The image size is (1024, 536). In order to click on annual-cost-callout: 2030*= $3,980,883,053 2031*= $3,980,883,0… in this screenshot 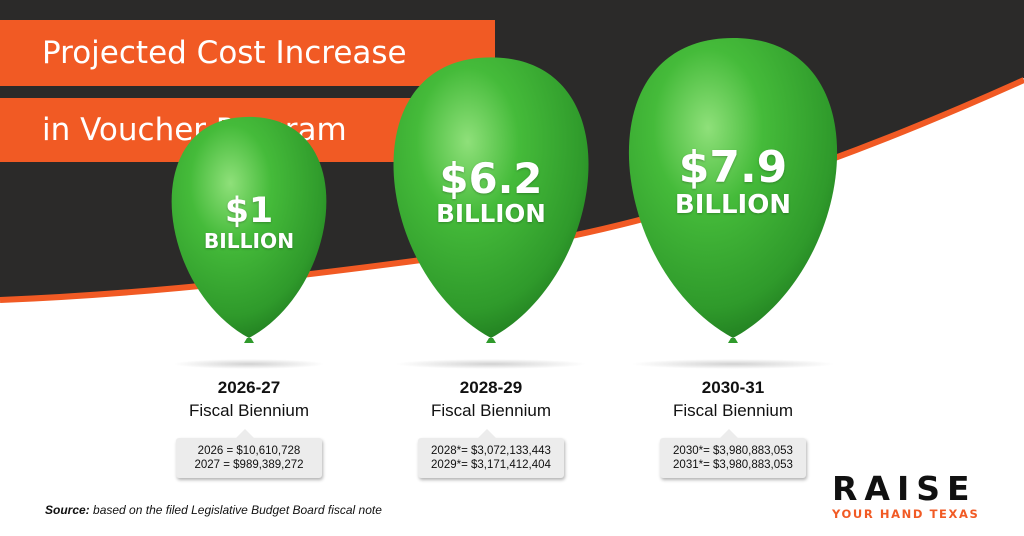, I will do `click(733, 453)`.